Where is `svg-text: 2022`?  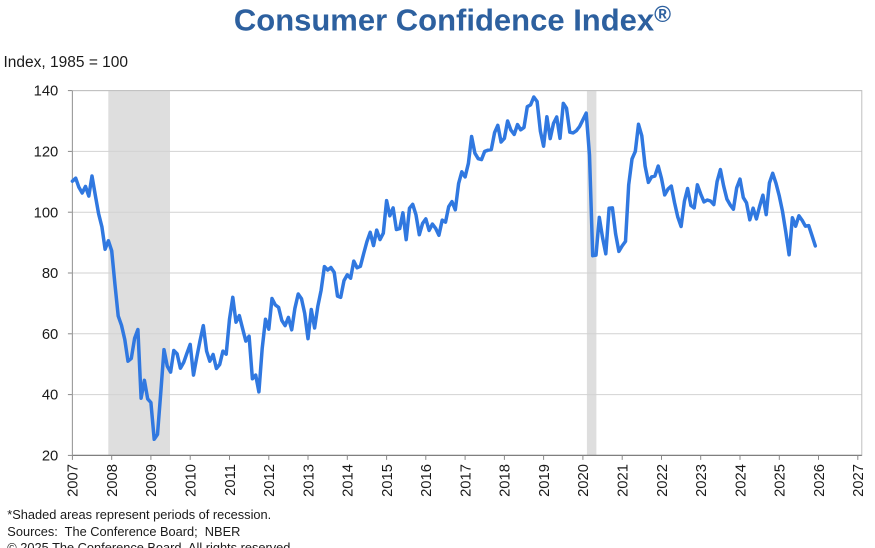
svg-text: 2022 is located at coordinates (663, 480).